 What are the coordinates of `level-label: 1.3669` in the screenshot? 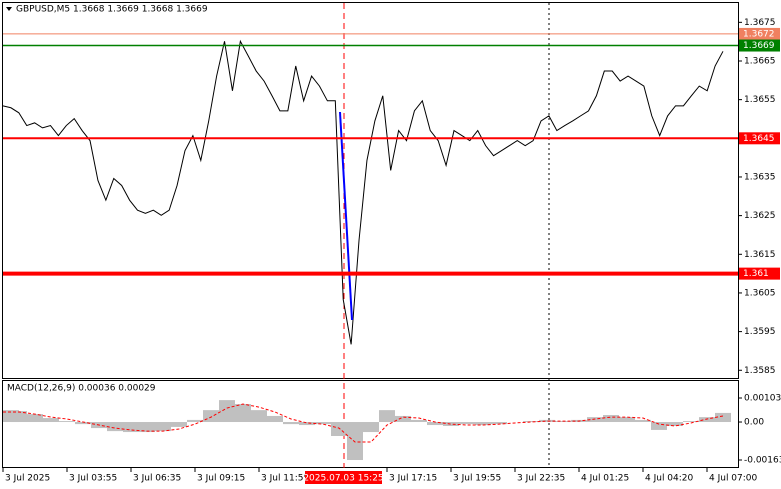 It's located at (759, 46).